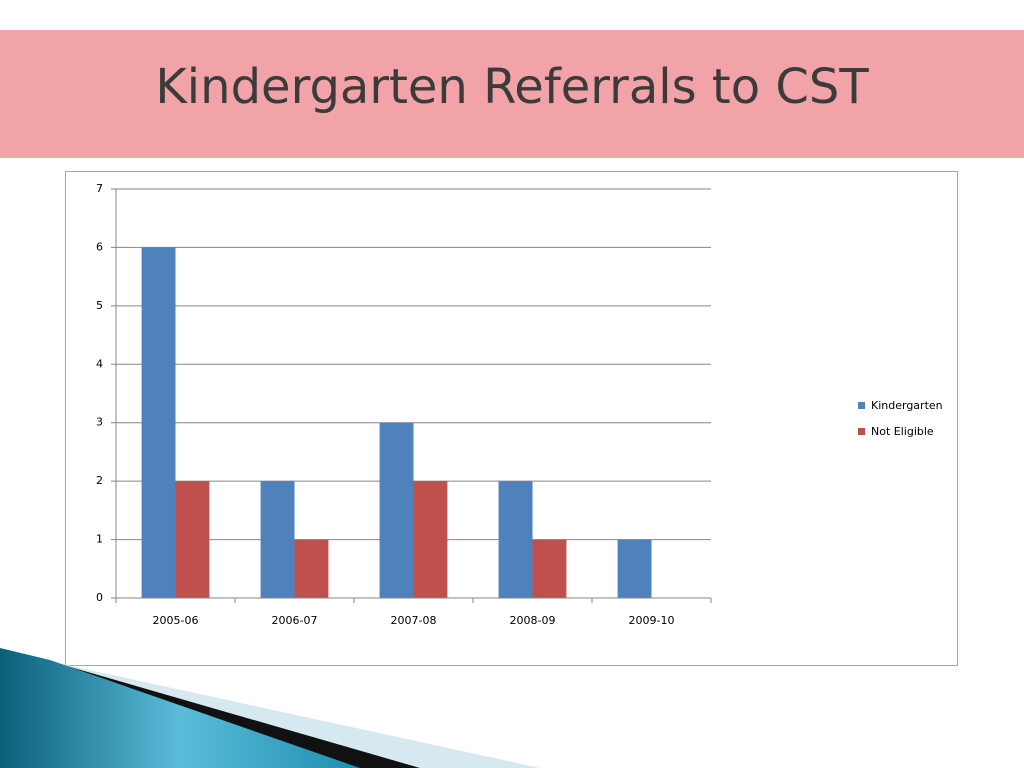  What do you see at coordinates (99, 539) in the screenshot?
I see `y-tick-label: 1` at bounding box center [99, 539].